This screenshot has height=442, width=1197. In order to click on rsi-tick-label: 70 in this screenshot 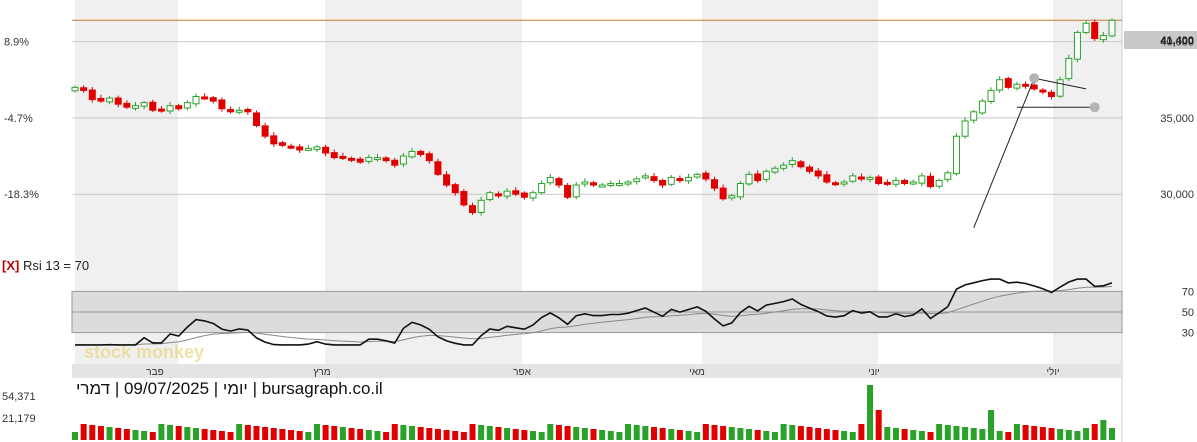, I will do `click(1188, 292)`.